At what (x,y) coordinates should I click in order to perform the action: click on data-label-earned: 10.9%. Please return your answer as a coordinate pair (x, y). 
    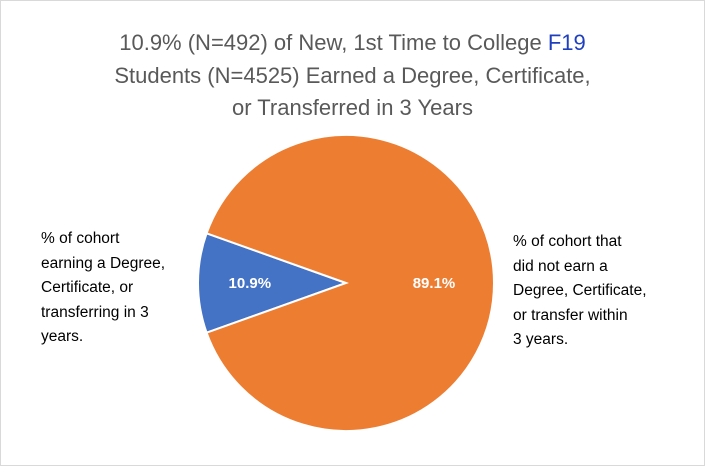
    Looking at the image, I should click on (250, 283).